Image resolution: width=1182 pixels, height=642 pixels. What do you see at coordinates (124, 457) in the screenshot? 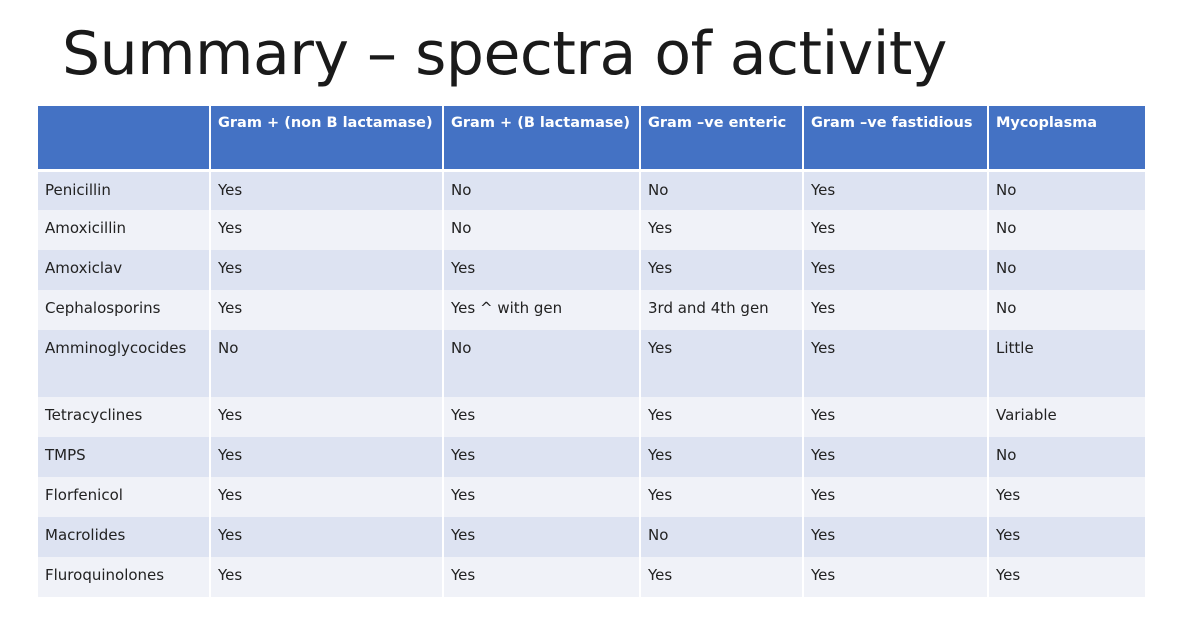
I see `drug-name: TMPS` at bounding box center [124, 457].